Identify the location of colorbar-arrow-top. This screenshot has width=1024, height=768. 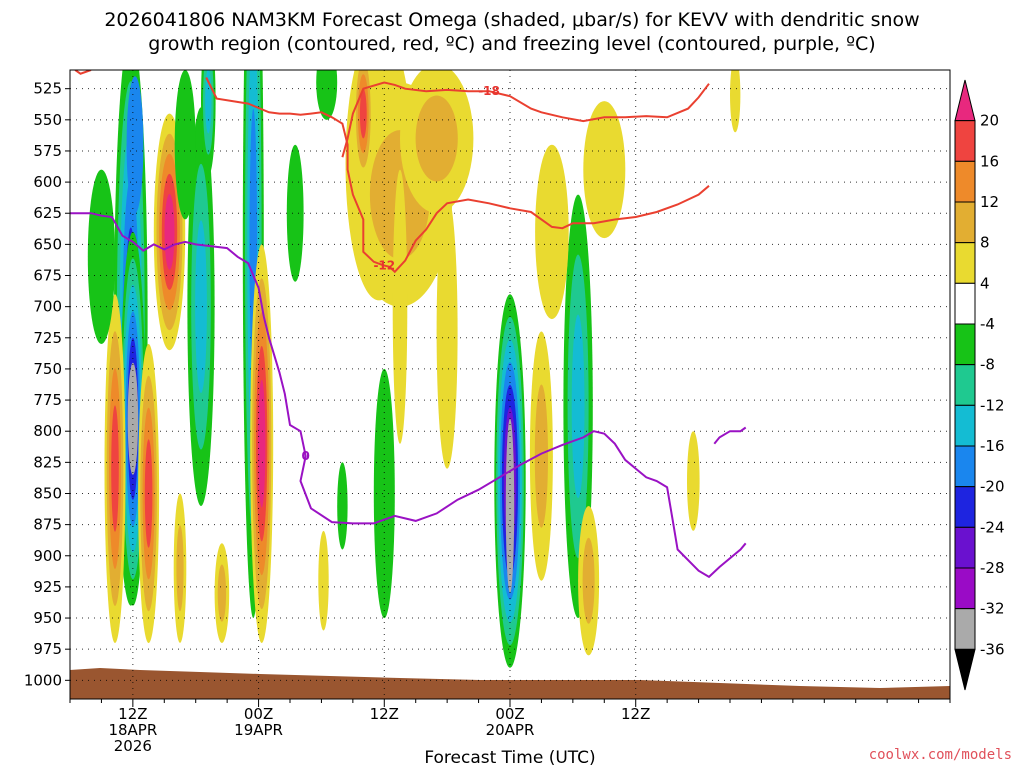
(965, 100).